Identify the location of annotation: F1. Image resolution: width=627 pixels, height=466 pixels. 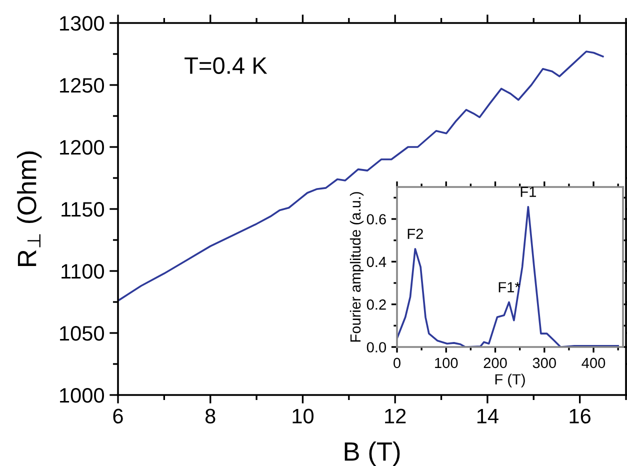
(528, 191).